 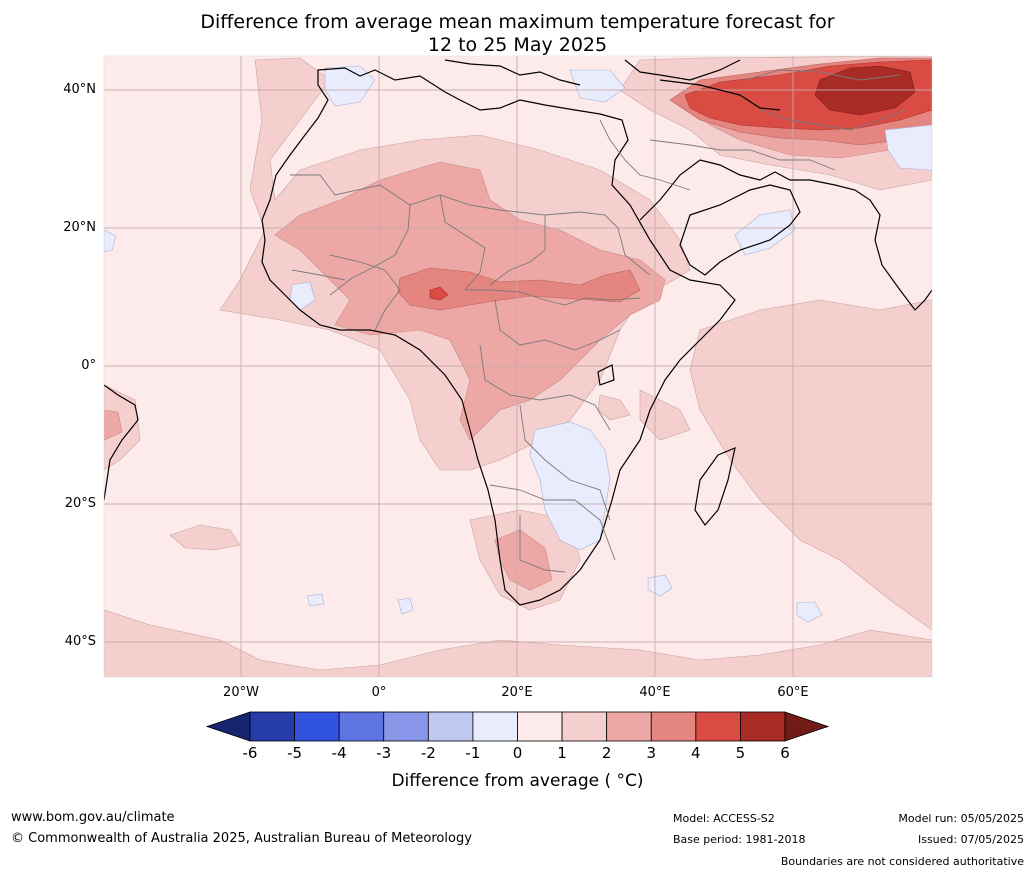 What do you see at coordinates (295, 753) in the screenshot?
I see `colorbar-tick-label: -5` at bounding box center [295, 753].